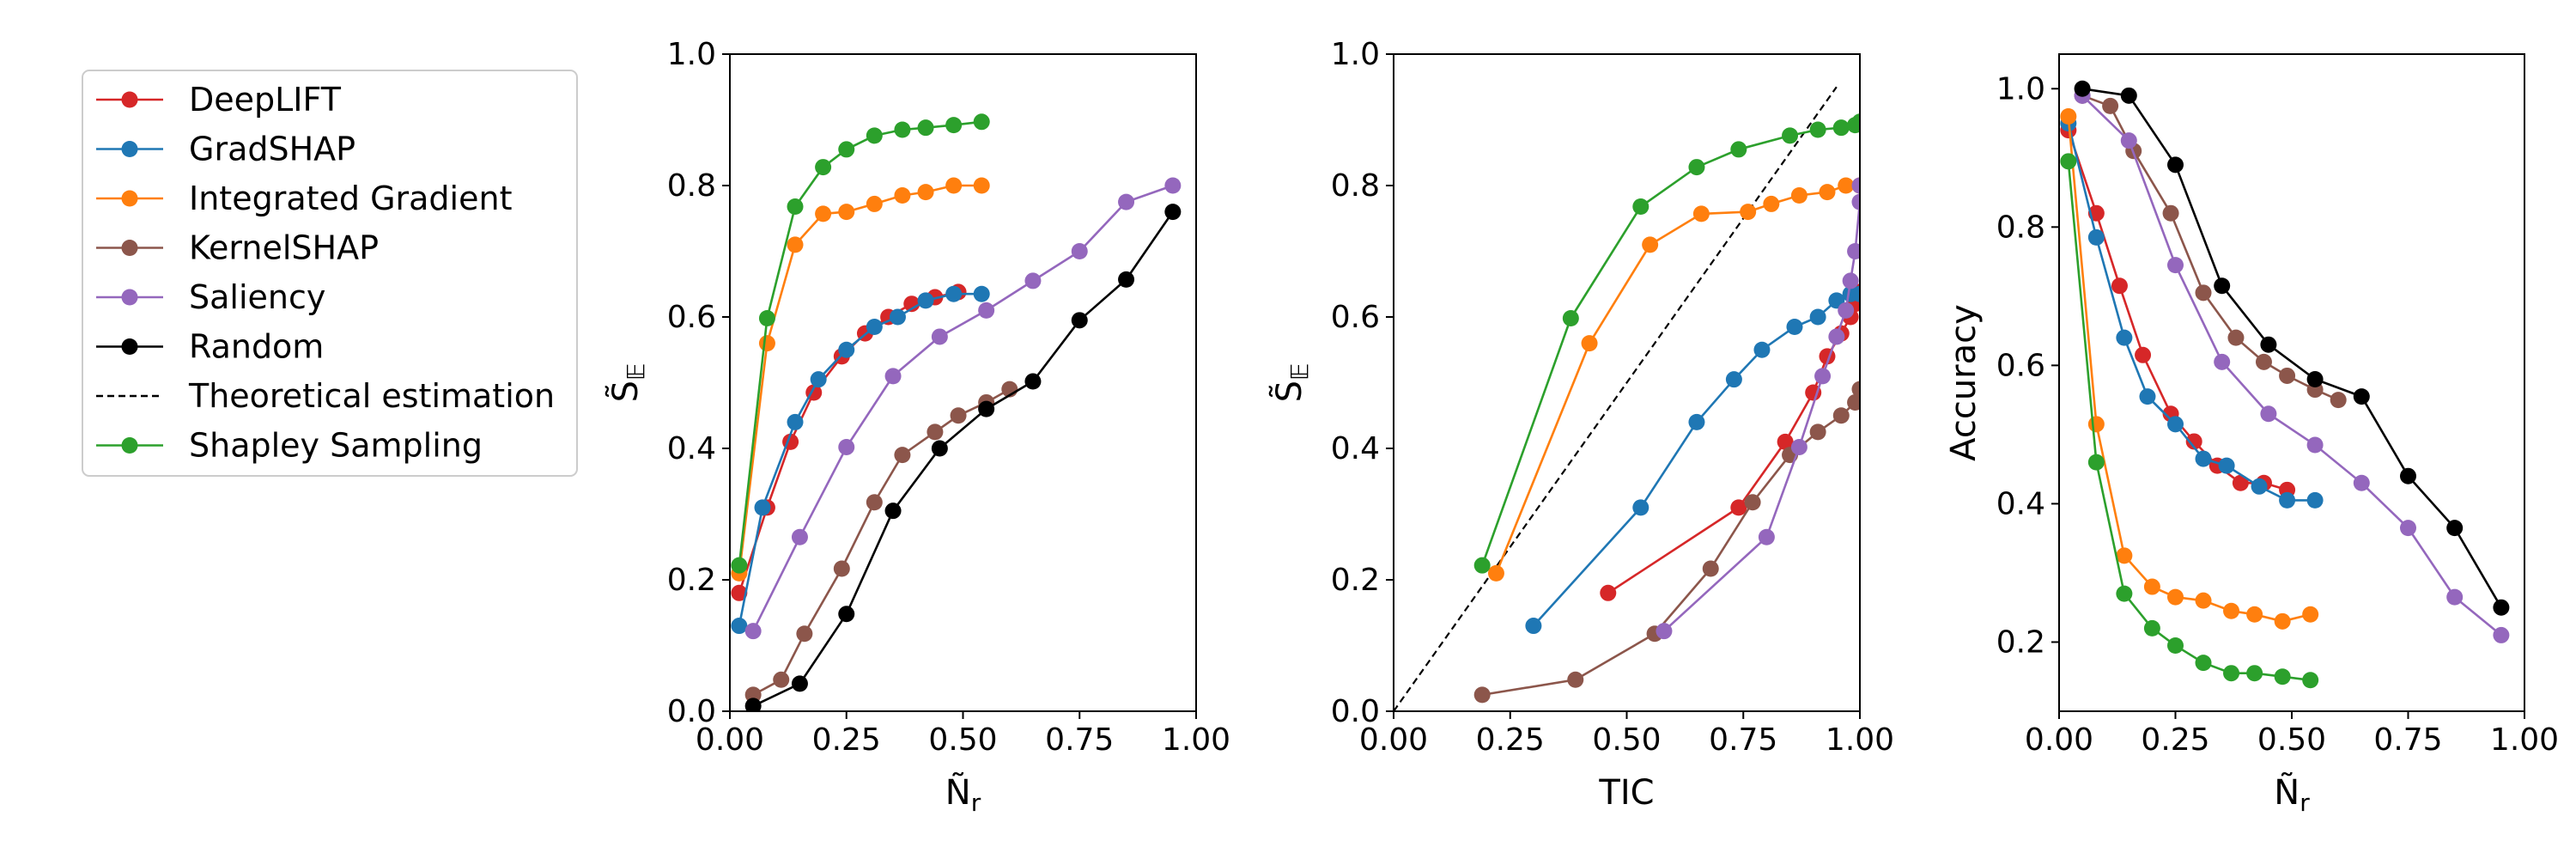 Image resolution: width=2576 pixels, height=859 pixels. I want to click on series-gradshap, so click(1693, 460).